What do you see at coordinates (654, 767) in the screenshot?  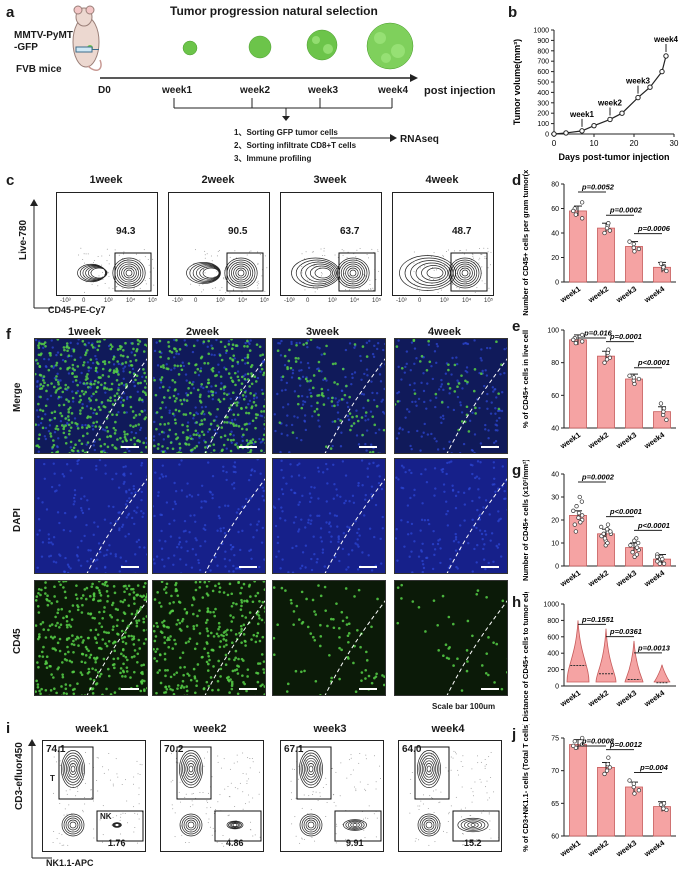 I see `chart-j-pvalue: p=0.004` at bounding box center [654, 767].